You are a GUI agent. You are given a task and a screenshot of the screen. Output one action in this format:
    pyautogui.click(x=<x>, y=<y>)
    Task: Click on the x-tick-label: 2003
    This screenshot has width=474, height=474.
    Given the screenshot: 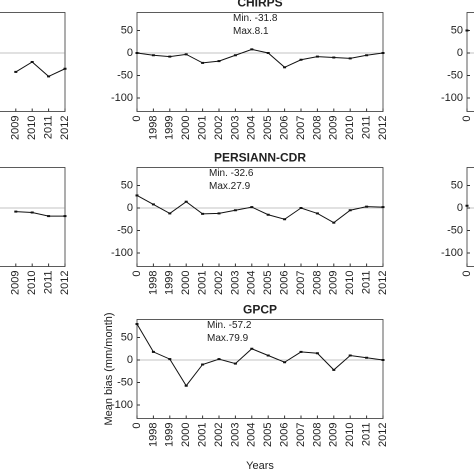 What is the action you would take?
    pyautogui.click(x=235, y=128)
    